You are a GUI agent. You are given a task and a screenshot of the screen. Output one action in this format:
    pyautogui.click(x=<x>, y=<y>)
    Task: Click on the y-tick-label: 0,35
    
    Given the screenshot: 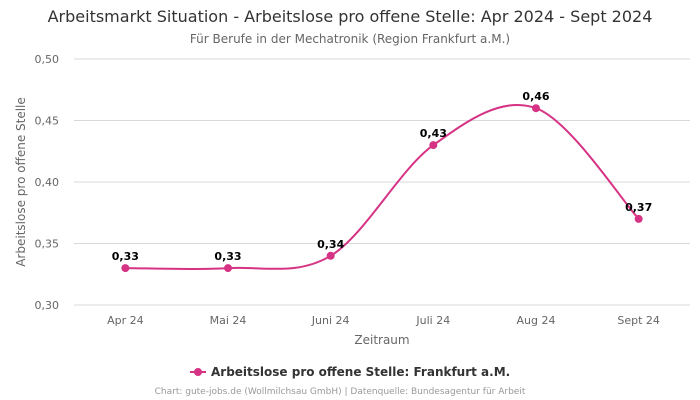 What is the action you would take?
    pyautogui.click(x=47, y=244)
    